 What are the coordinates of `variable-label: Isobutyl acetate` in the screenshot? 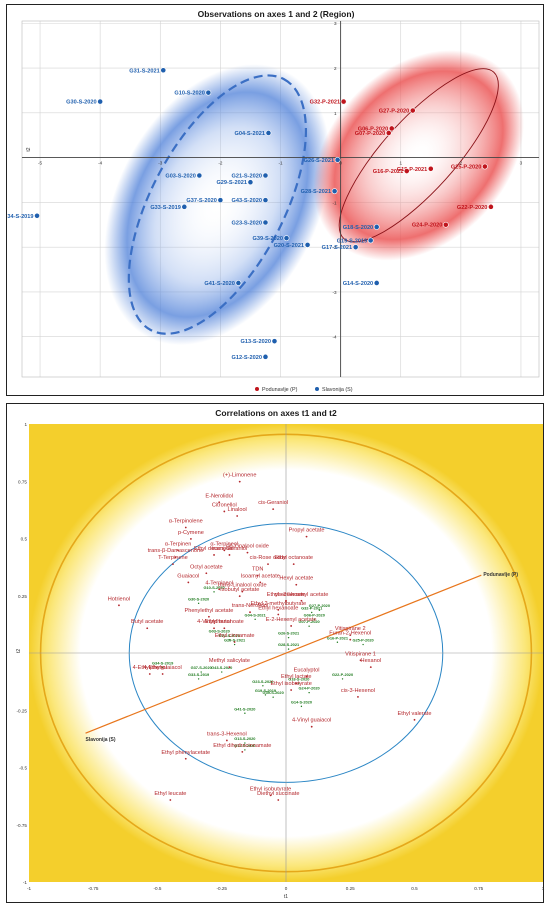 It's located at (239, 590).